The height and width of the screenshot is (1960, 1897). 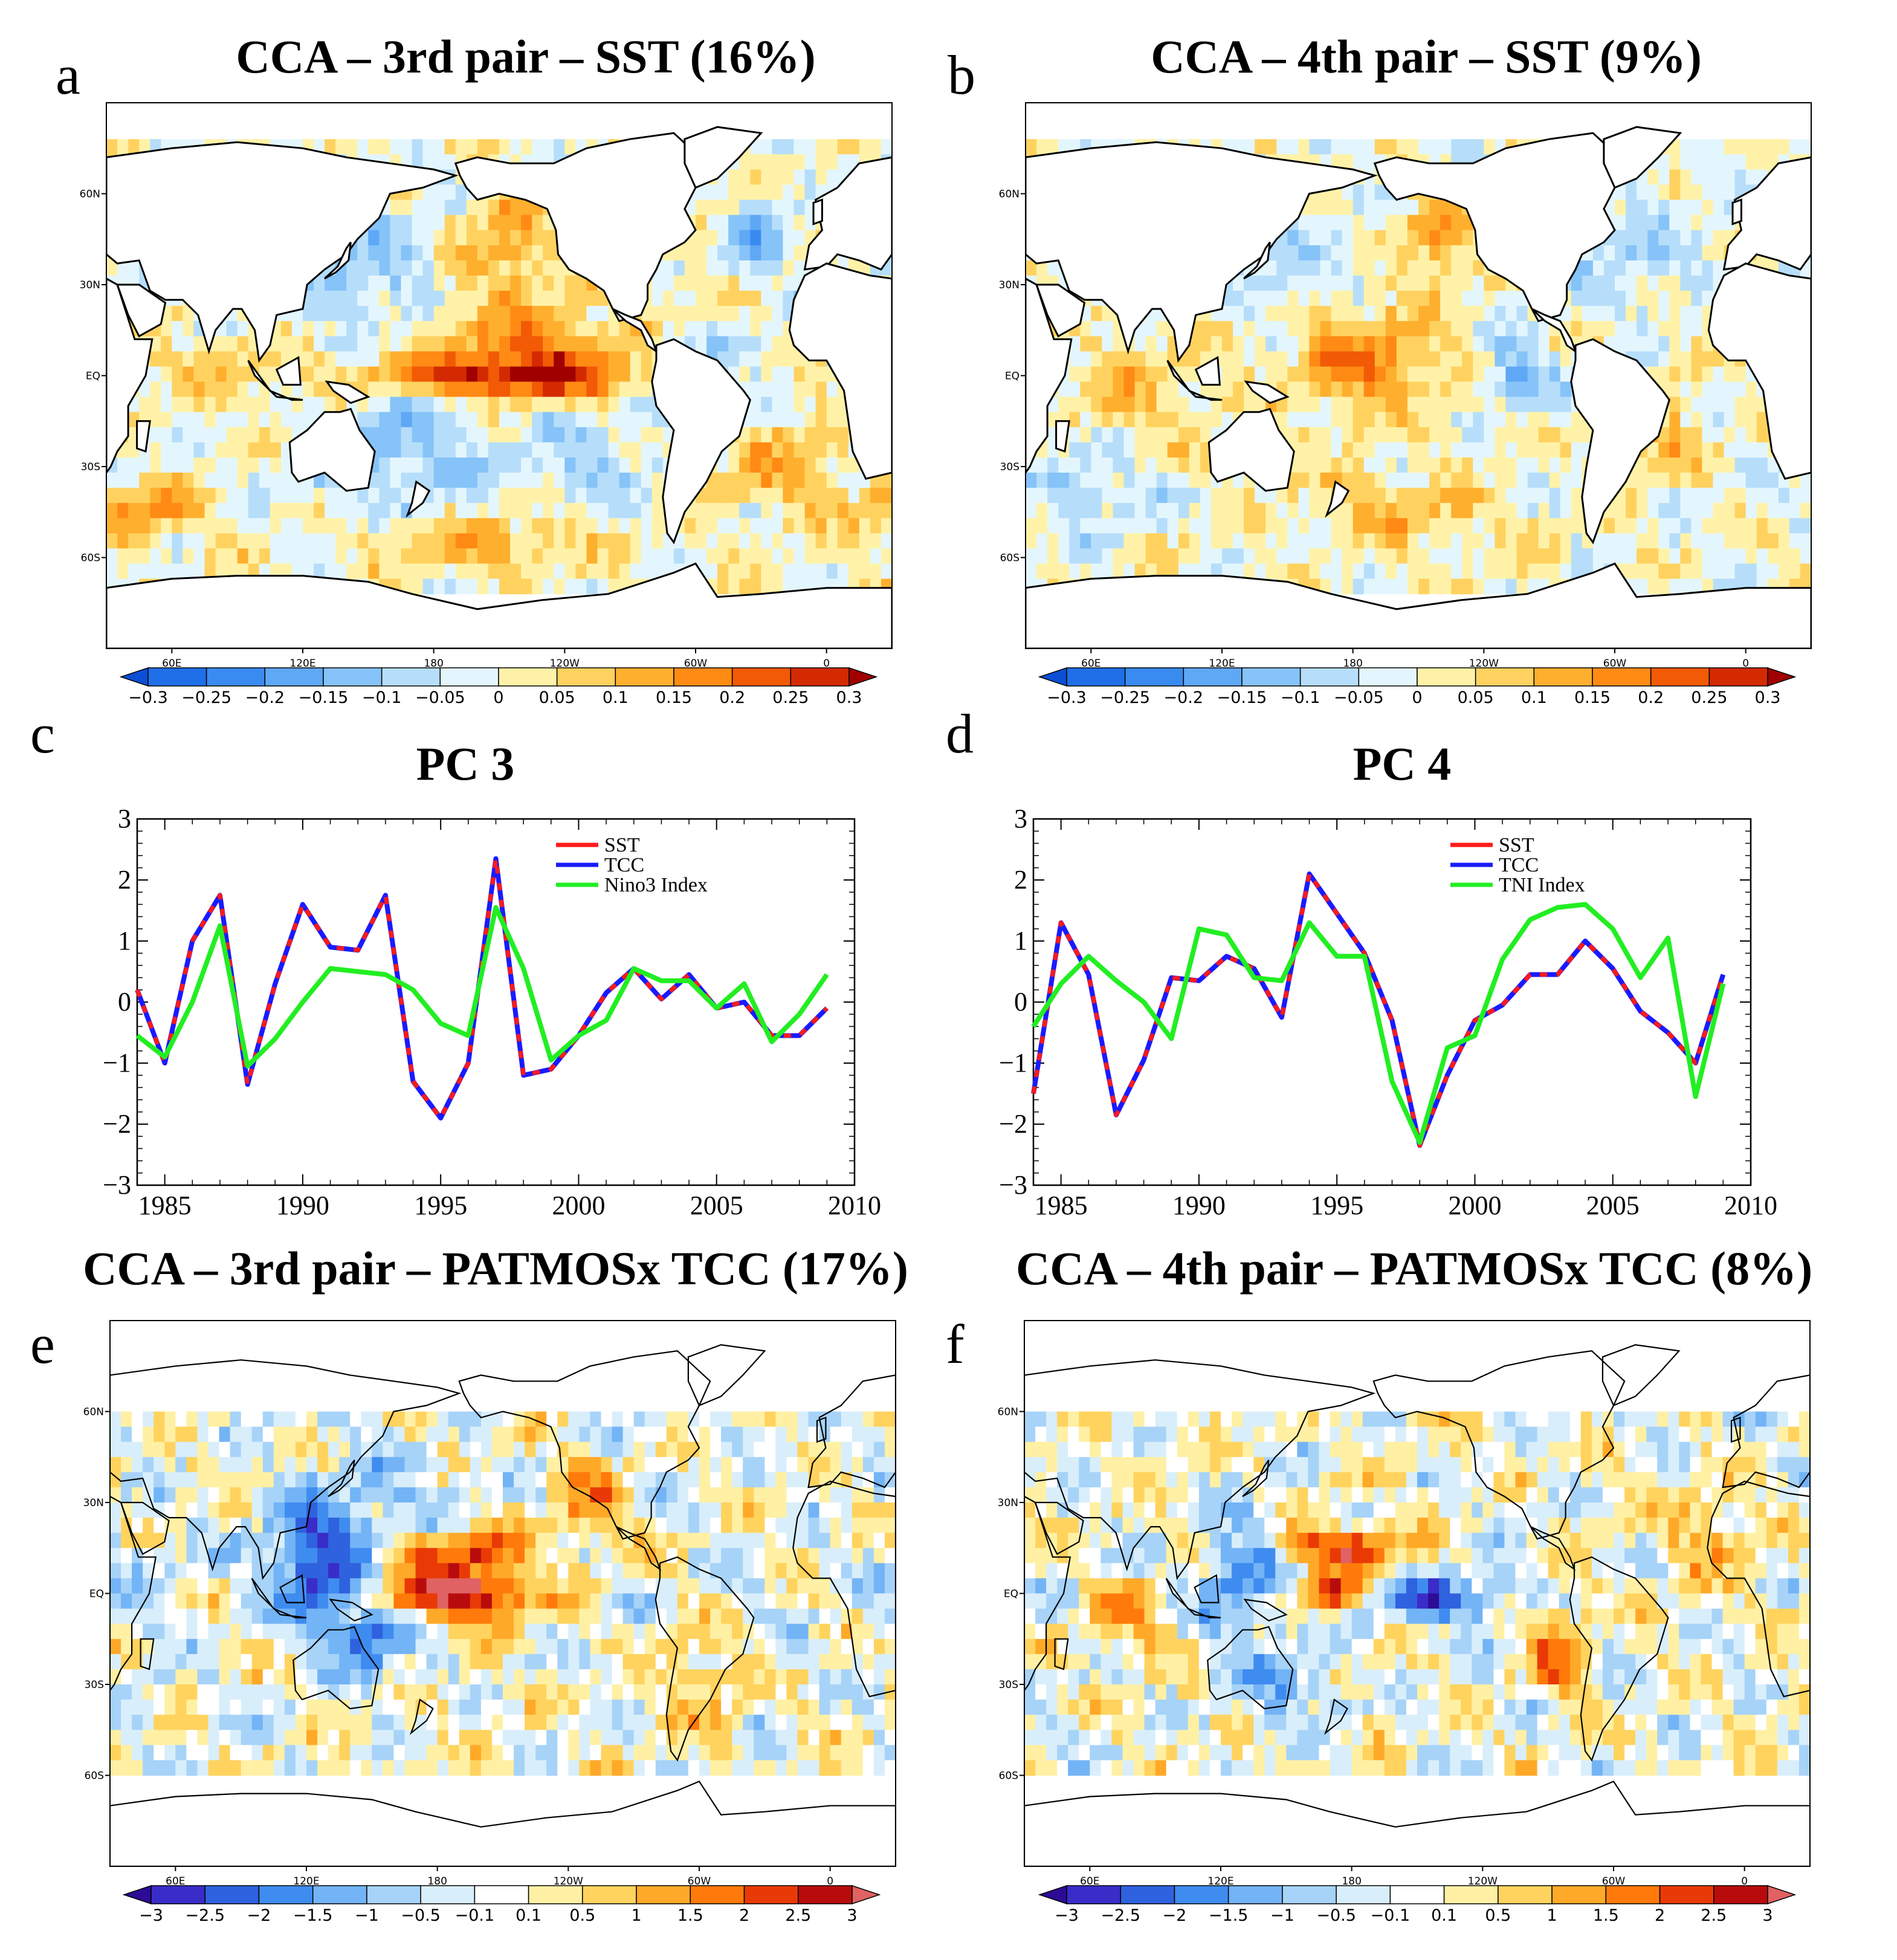 I want to click on title-c: PC 3, so click(x=465, y=763).